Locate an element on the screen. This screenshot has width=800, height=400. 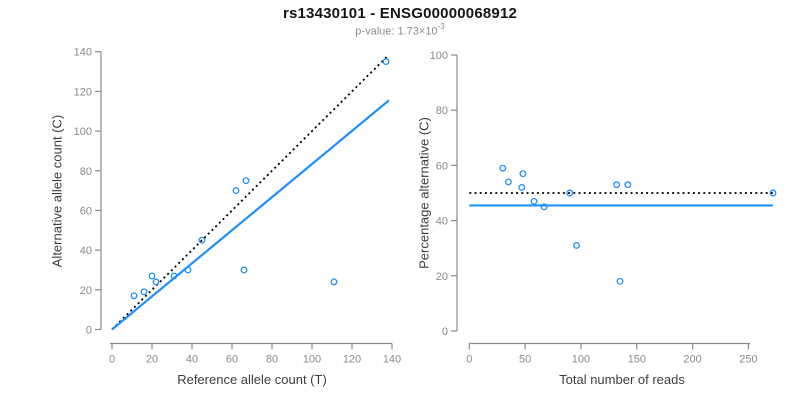
x-tick-label: 20 is located at coordinates (152, 360).